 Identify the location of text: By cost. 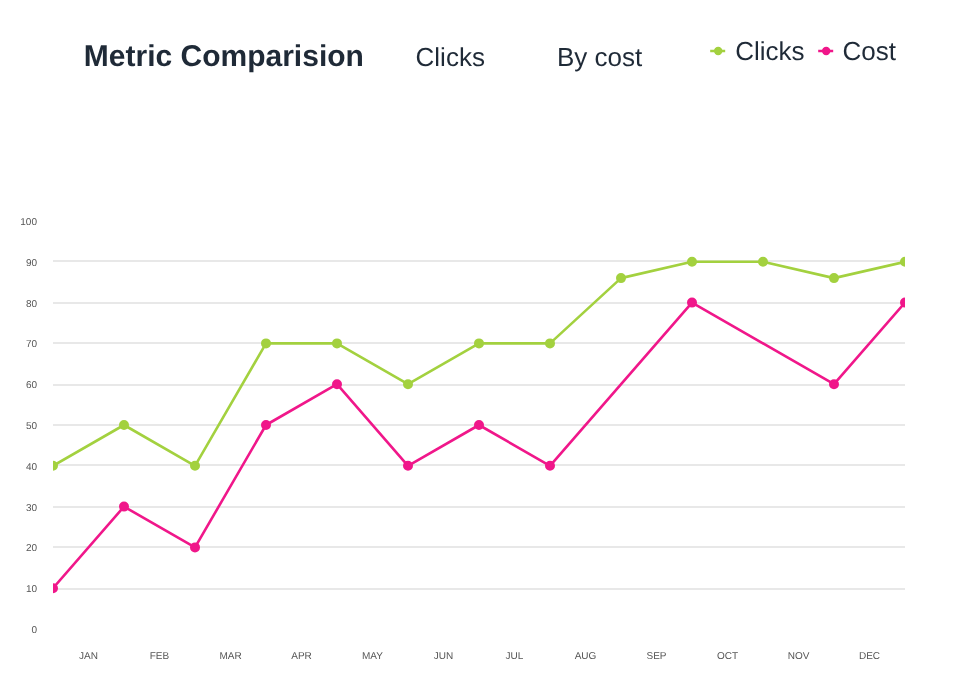
(599, 57).